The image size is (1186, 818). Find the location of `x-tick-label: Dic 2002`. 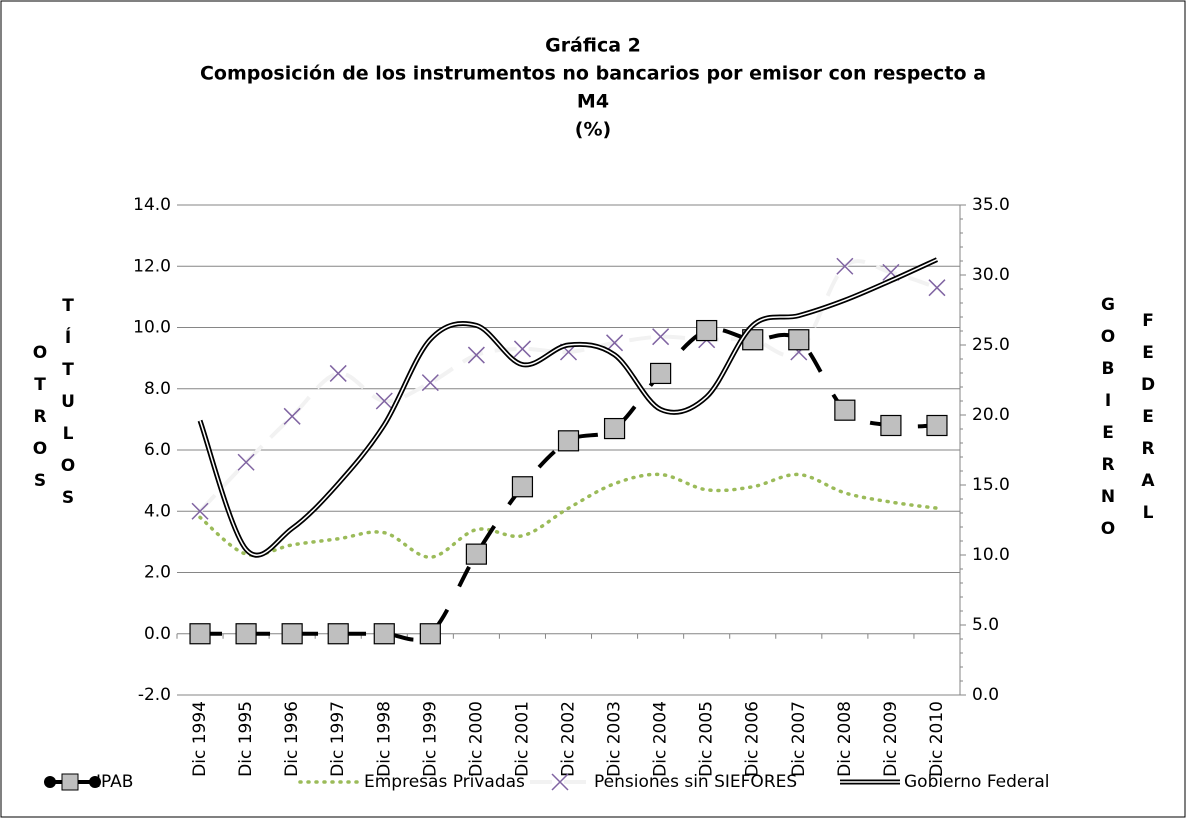

x-tick-label: Dic 2002 is located at coordinates (569, 739).